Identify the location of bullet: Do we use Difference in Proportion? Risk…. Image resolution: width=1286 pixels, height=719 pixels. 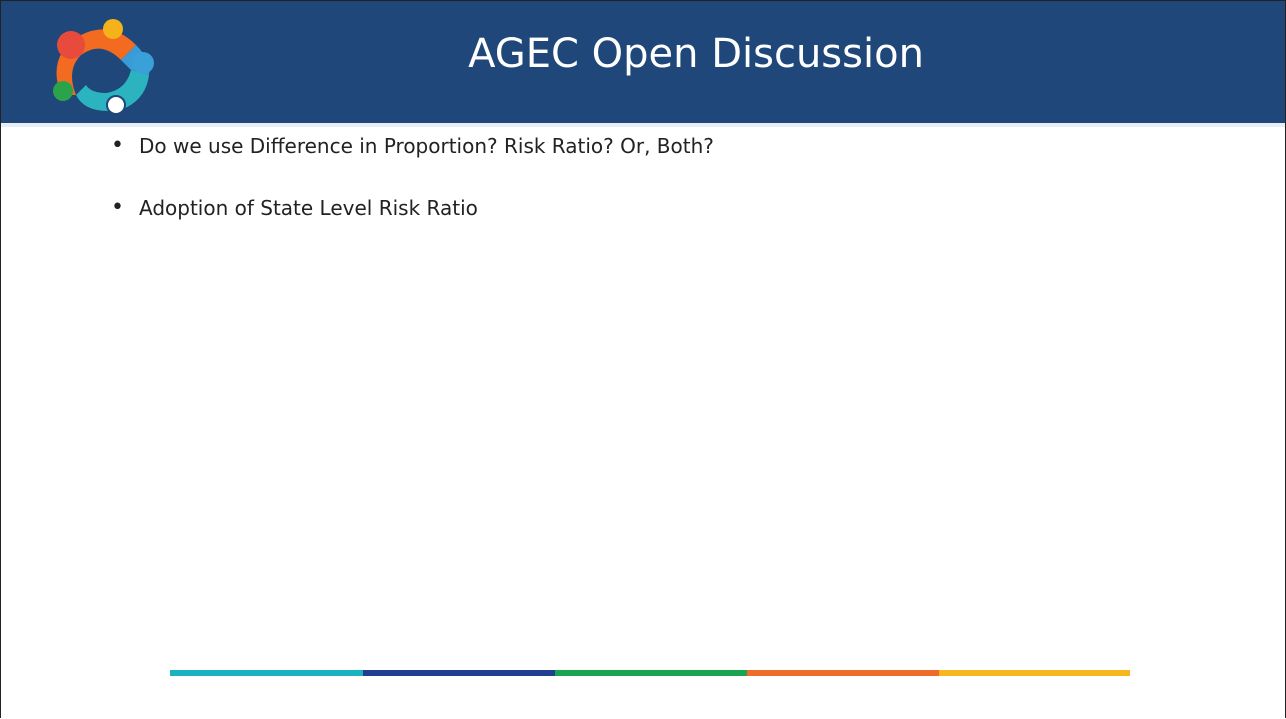
(412, 146).